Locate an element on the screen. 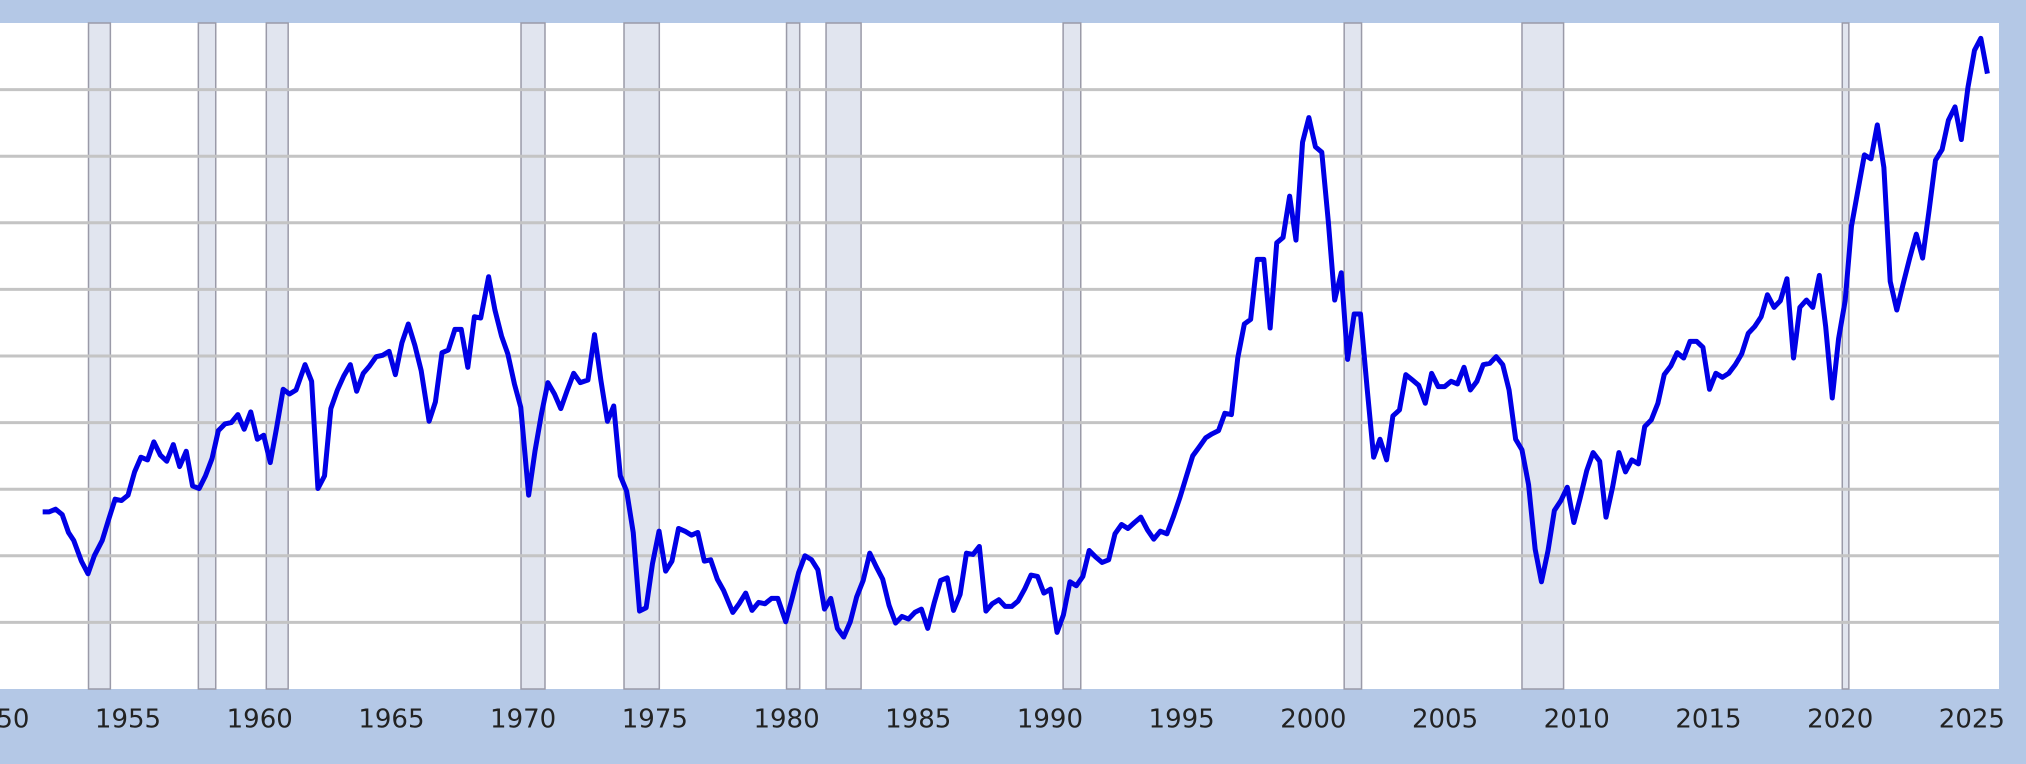 This screenshot has width=2026, height=764. x-tick-label: 1990 is located at coordinates (1050, 720).